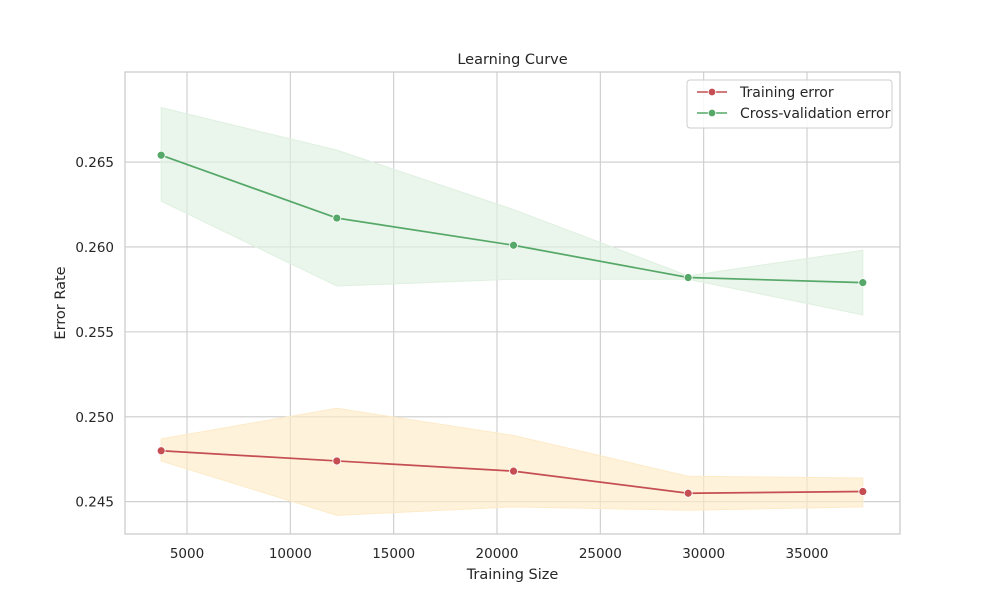  What do you see at coordinates (94, 418) in the screenshot?
I see `y-tick-label: 0.250` at bounding box center [94, 418].